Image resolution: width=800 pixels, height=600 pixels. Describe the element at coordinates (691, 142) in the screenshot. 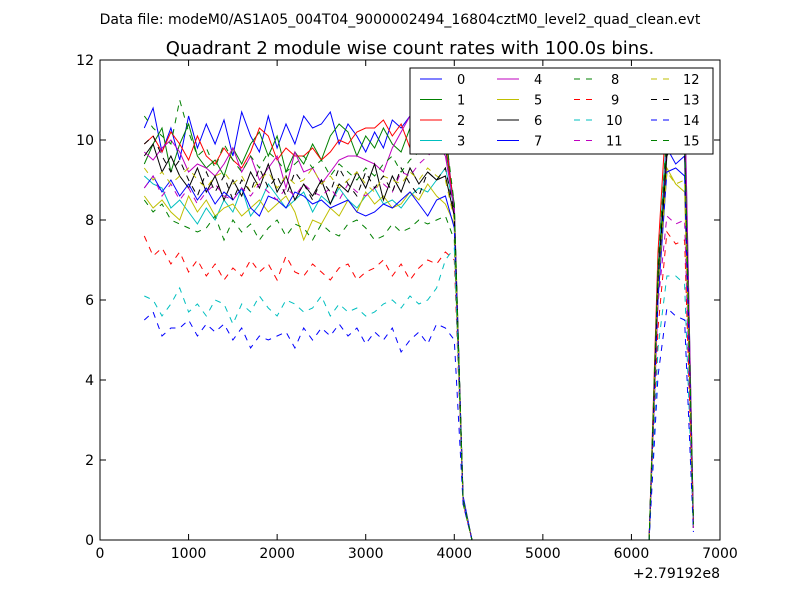

I see `legend-label-15: 15` at that location.